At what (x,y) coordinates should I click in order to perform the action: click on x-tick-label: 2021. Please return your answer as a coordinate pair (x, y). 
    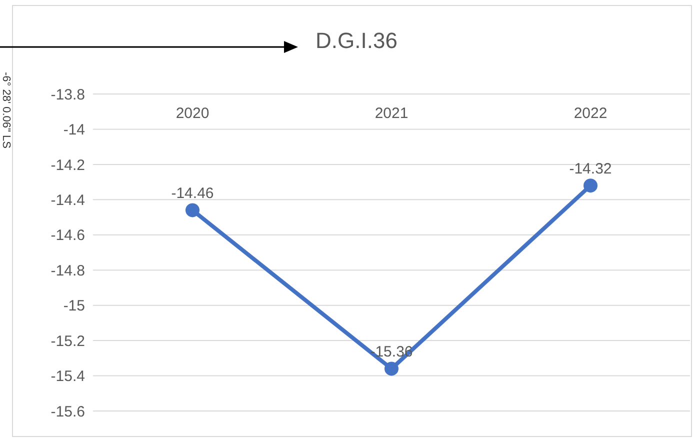
    Looking at the image, I should click on (391, 113).